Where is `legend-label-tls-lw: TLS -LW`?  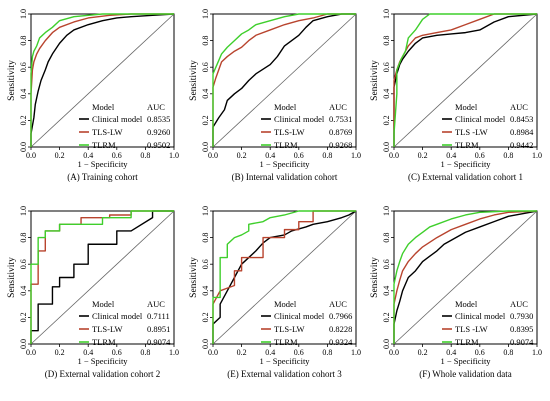 legend-label-tls-lw: TLS -LW is located at coordinates (471, 329).